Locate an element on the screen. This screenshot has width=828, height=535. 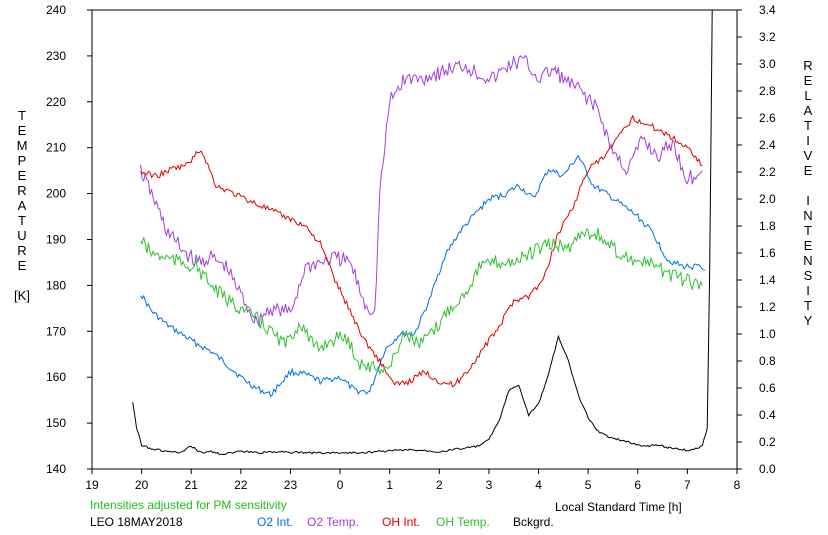
y-axis-left-label: T E M P E R A T U R E [K] is located at coordinates (22, 205).